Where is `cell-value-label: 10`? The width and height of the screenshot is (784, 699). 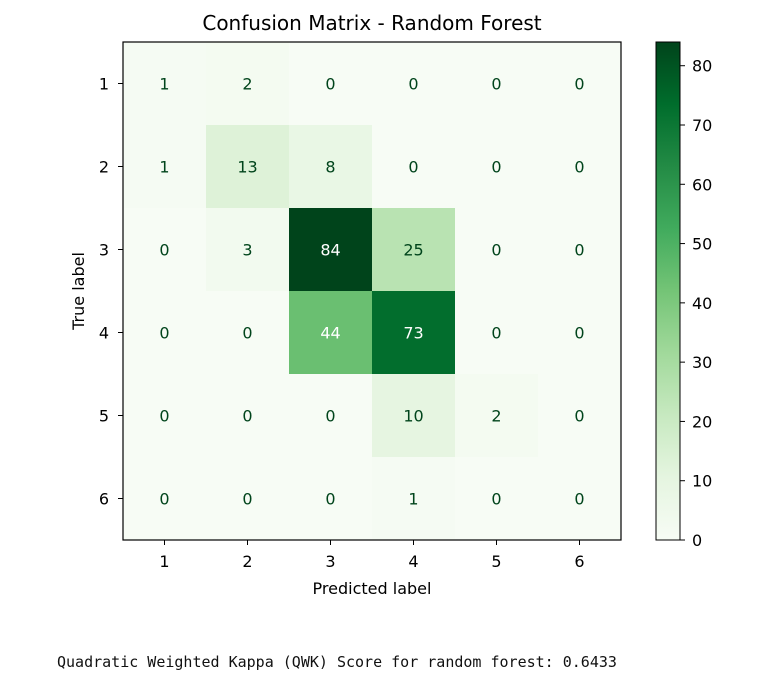
cell-value-label: 10 is located at coordinates (413, 416).